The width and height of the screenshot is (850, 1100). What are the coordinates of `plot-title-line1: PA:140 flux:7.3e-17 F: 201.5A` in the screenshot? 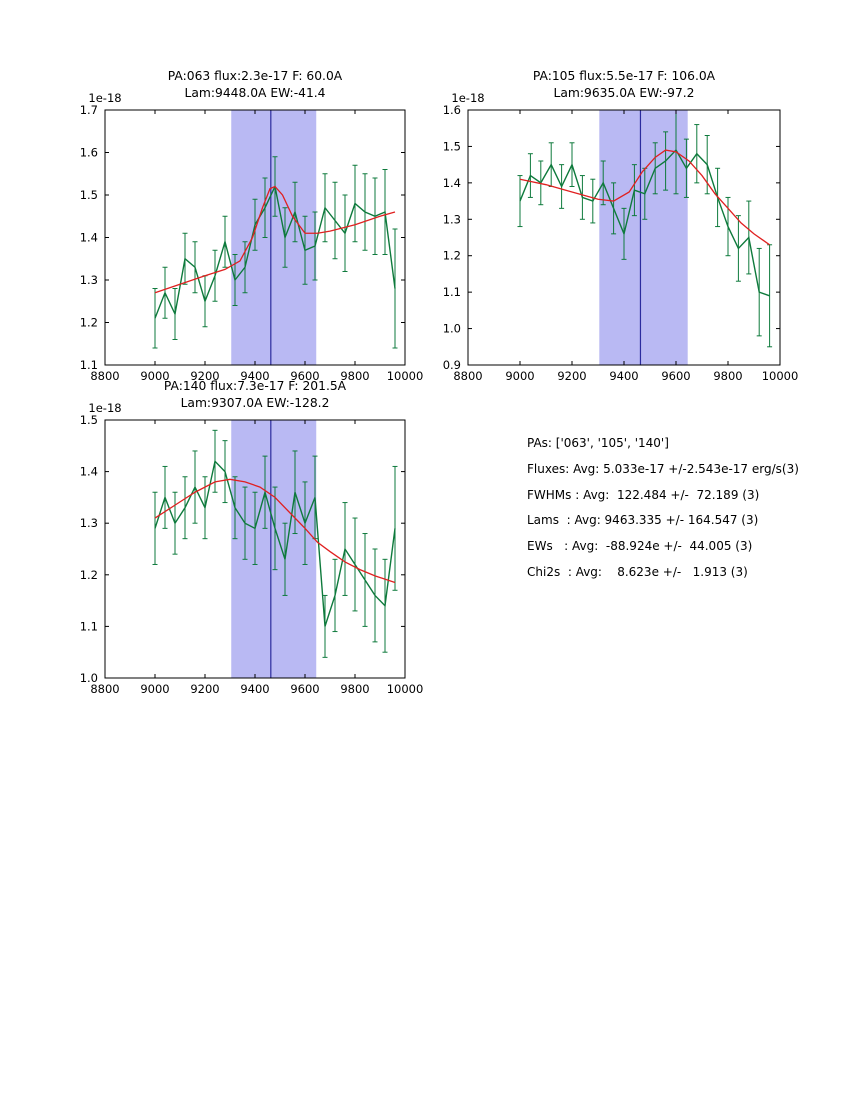 It's located at (255, 386).